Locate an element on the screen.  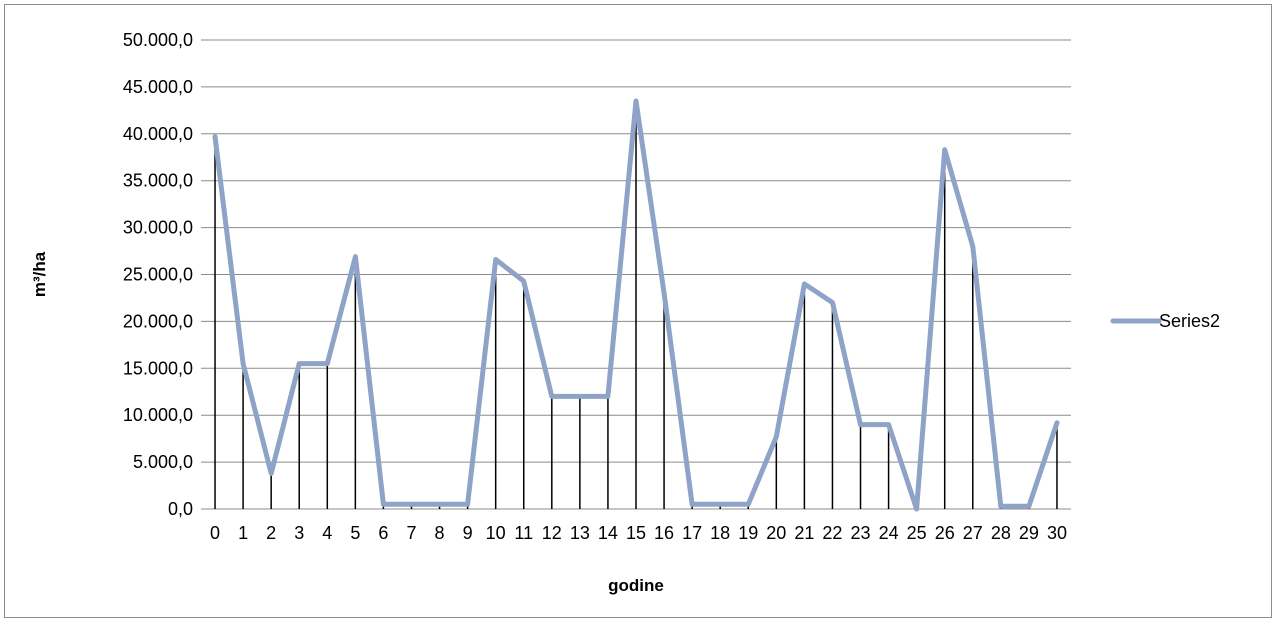
y-tick-label: 5.000,0 is located at coordinates (163, 462).